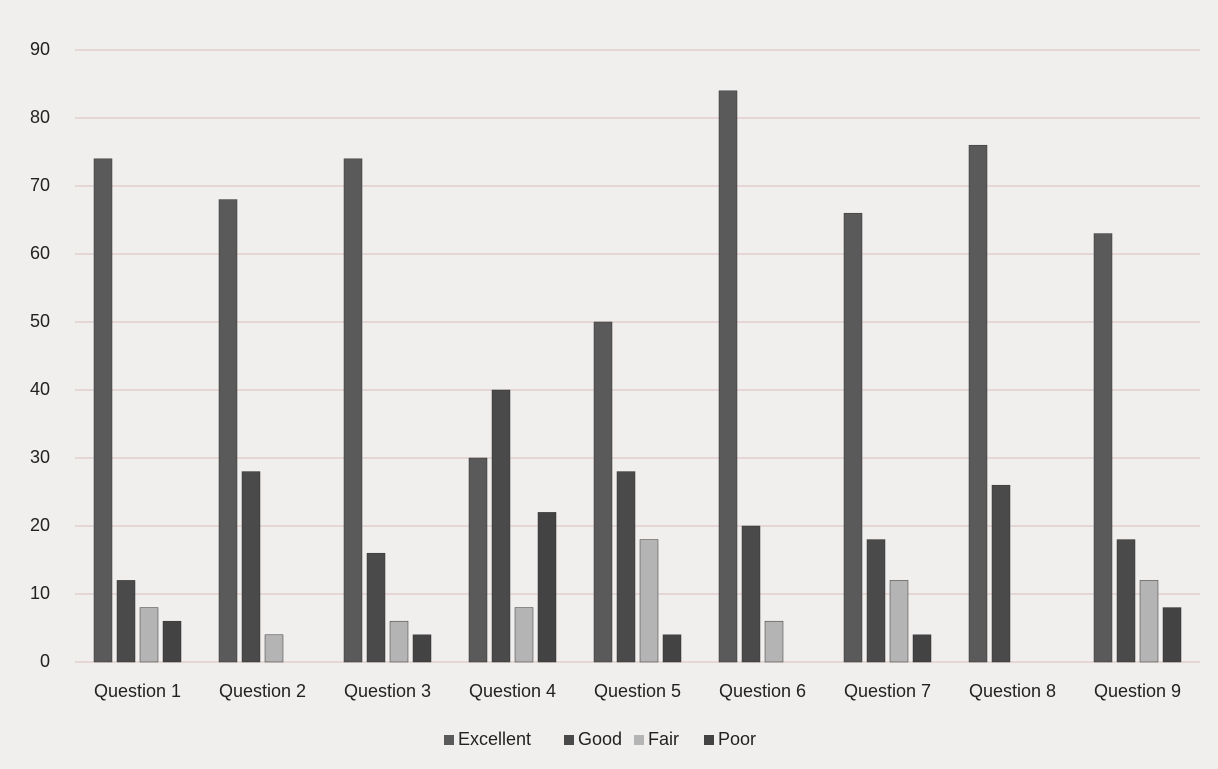  Describe the element at coordinates (762, 691) in the screenshot. I see `x-tick-label: Question 6` at that location.